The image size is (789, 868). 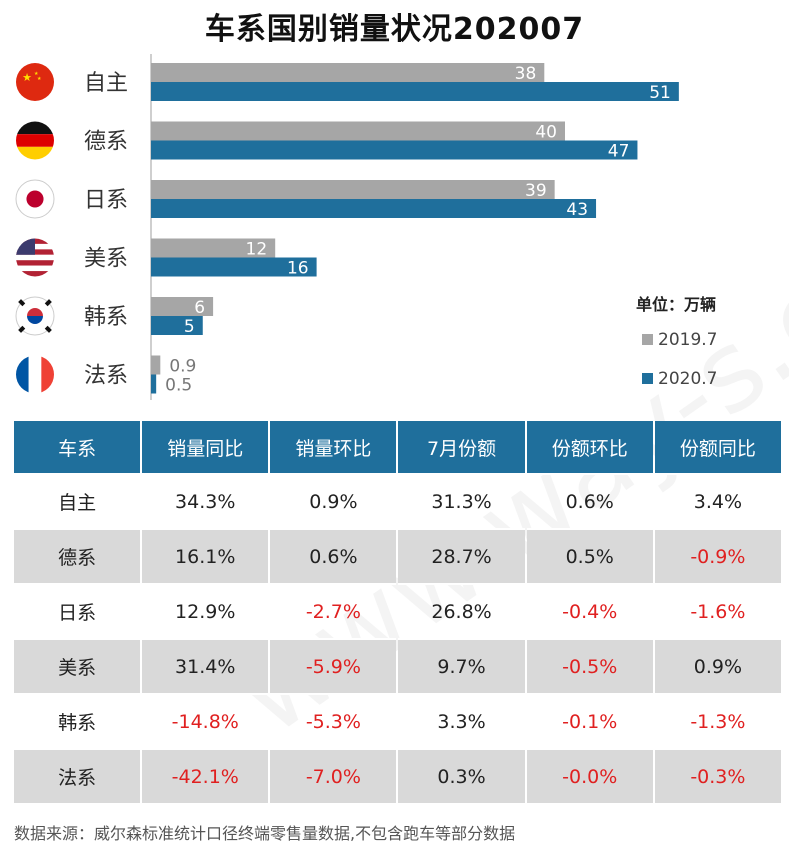 I want to click on category-label: 韩系, so click(x=106, y=317).